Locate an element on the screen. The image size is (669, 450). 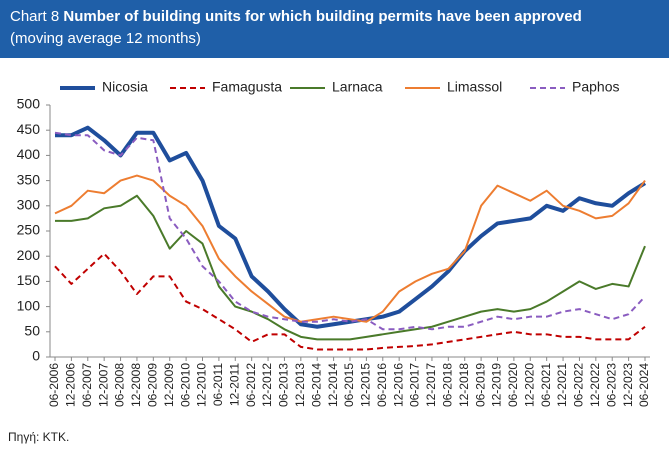
y-tick-label: 100 is located at coordinates (29, 305).